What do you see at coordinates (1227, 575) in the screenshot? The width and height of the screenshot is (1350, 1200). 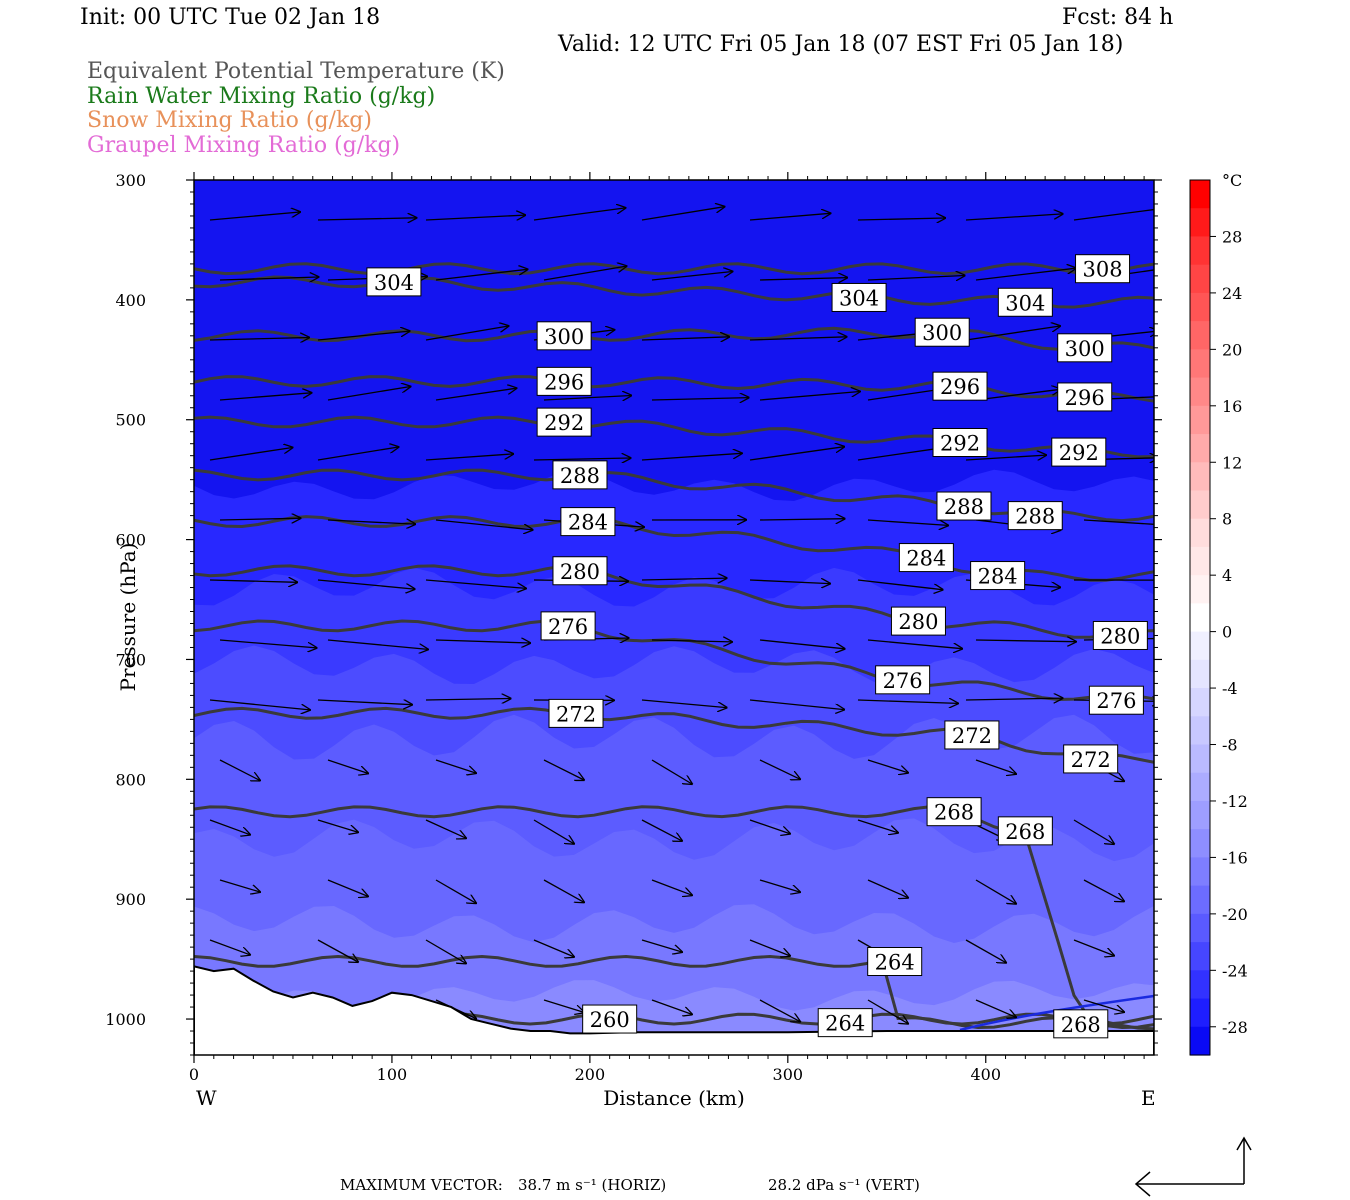 I see `colorbar-tick-label: 4` at bounding box center [1227, 575].